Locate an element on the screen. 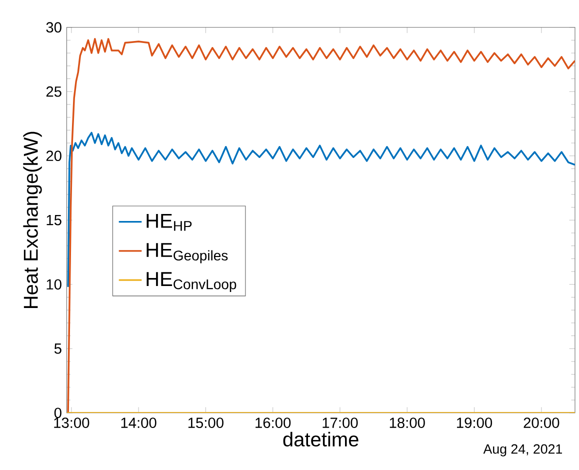 This screenshot has width=579, height=470. y-tick-label: 15 is located at coordinates (54, 220).